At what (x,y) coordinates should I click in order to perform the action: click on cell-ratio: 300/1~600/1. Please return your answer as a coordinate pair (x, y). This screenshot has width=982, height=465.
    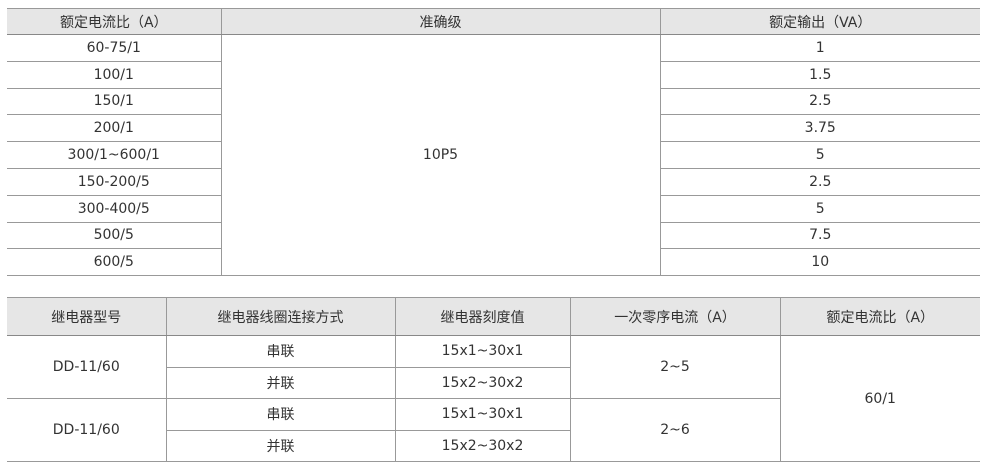
    Looking at the image, I should click on (114, 155).